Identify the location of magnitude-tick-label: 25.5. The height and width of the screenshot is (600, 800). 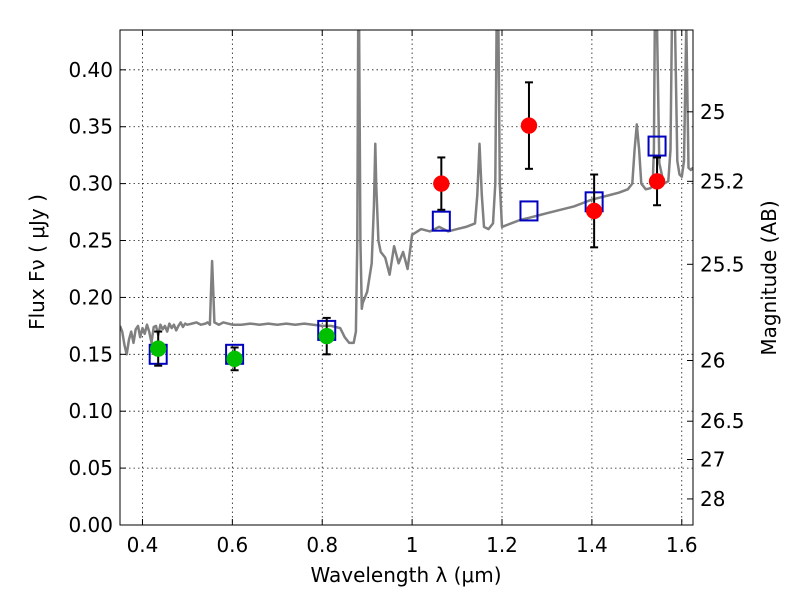
(722, 264).